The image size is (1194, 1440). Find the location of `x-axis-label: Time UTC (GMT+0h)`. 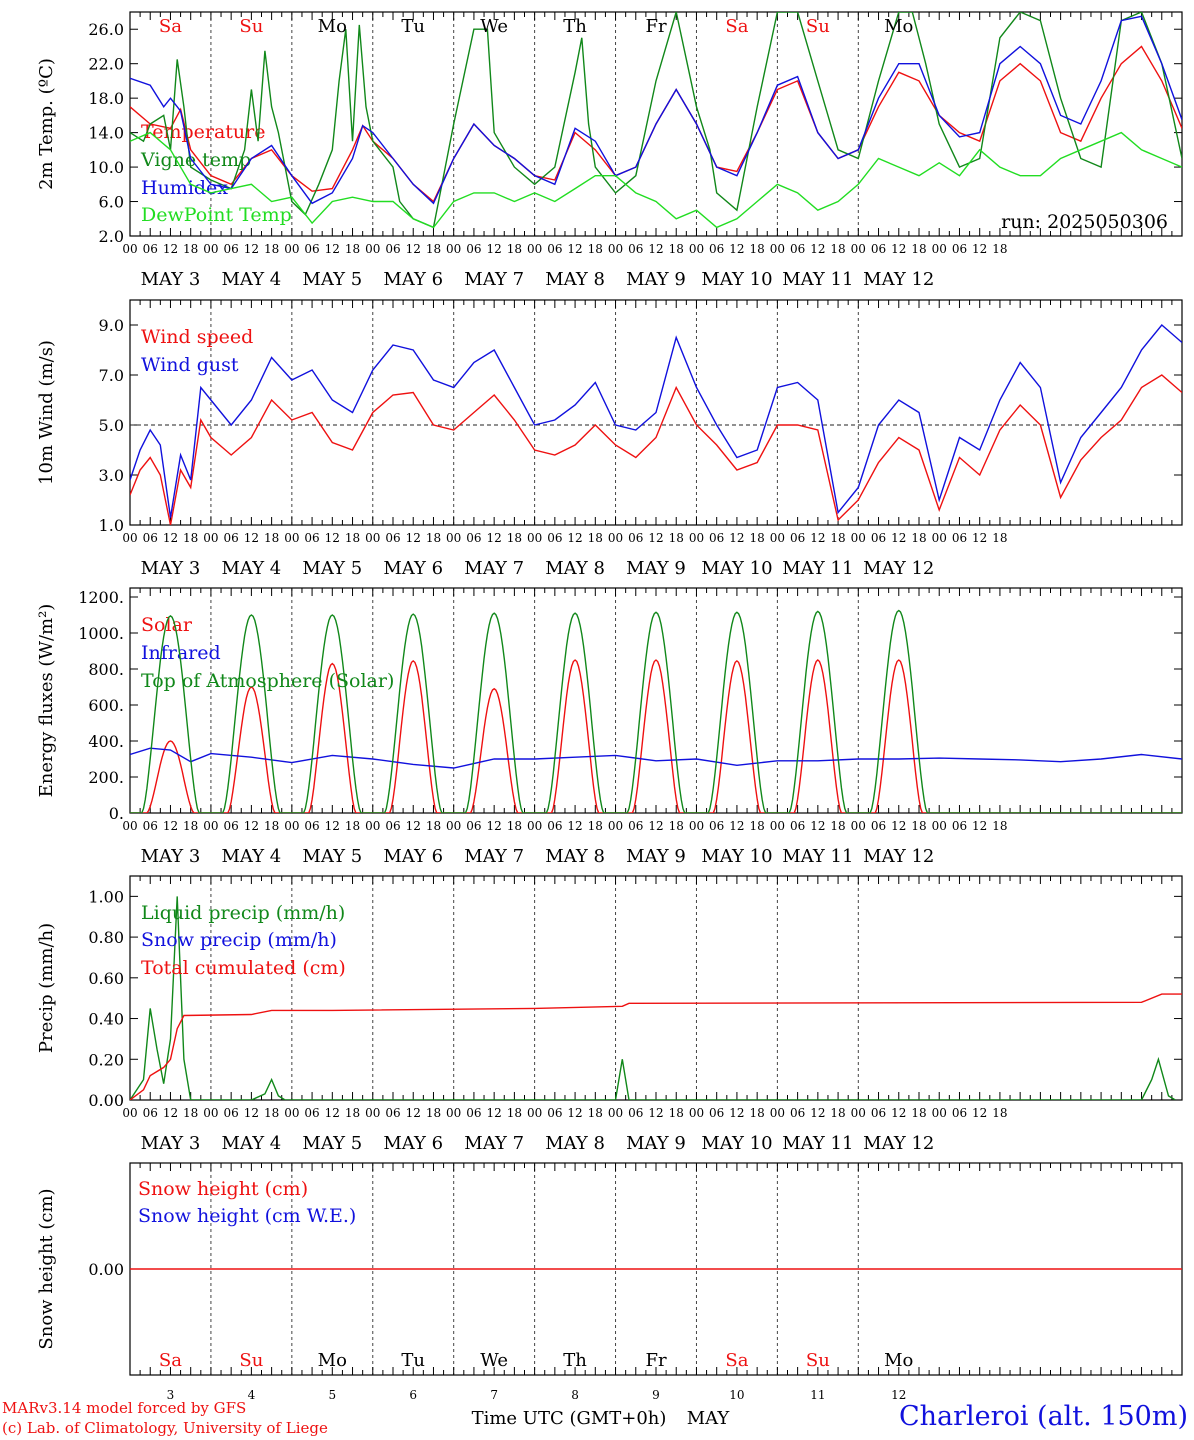

x-axis-label: Time UTC (GMT+0h) is located at coordinates (569, 1418).